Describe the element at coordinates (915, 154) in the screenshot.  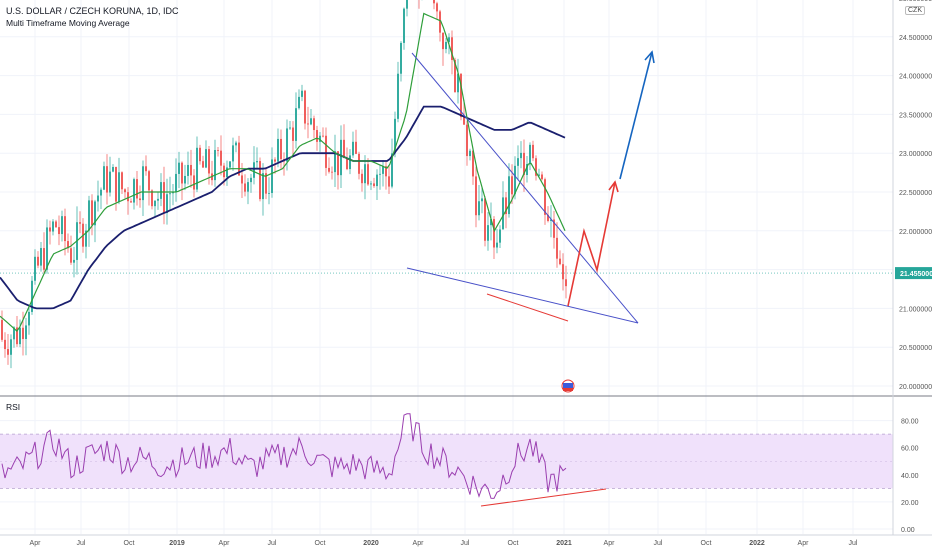
I see `price-tick-label: 23.000000` at that location.